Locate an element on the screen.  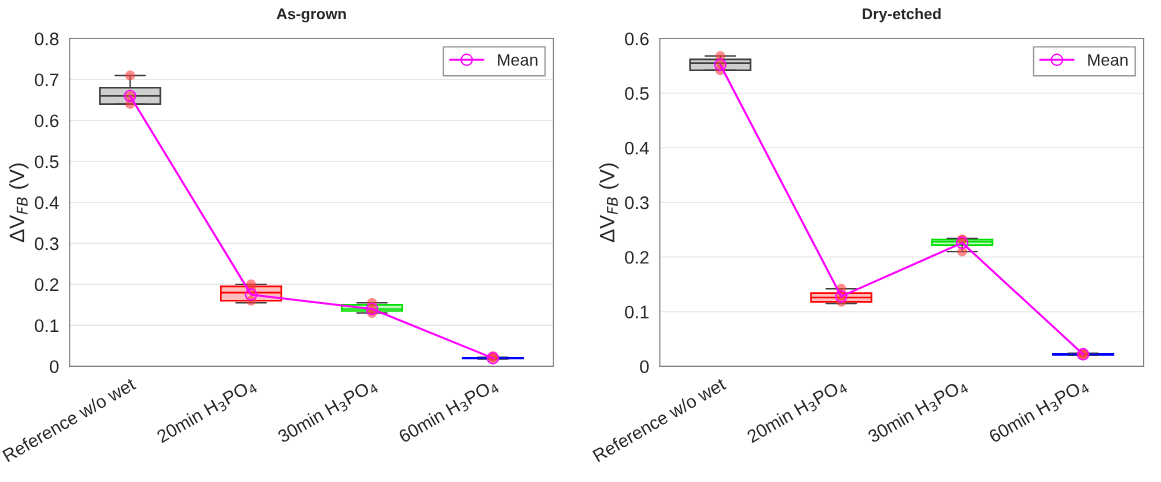
y-tick-label: 0.8 is located at coordinates (46, 39).